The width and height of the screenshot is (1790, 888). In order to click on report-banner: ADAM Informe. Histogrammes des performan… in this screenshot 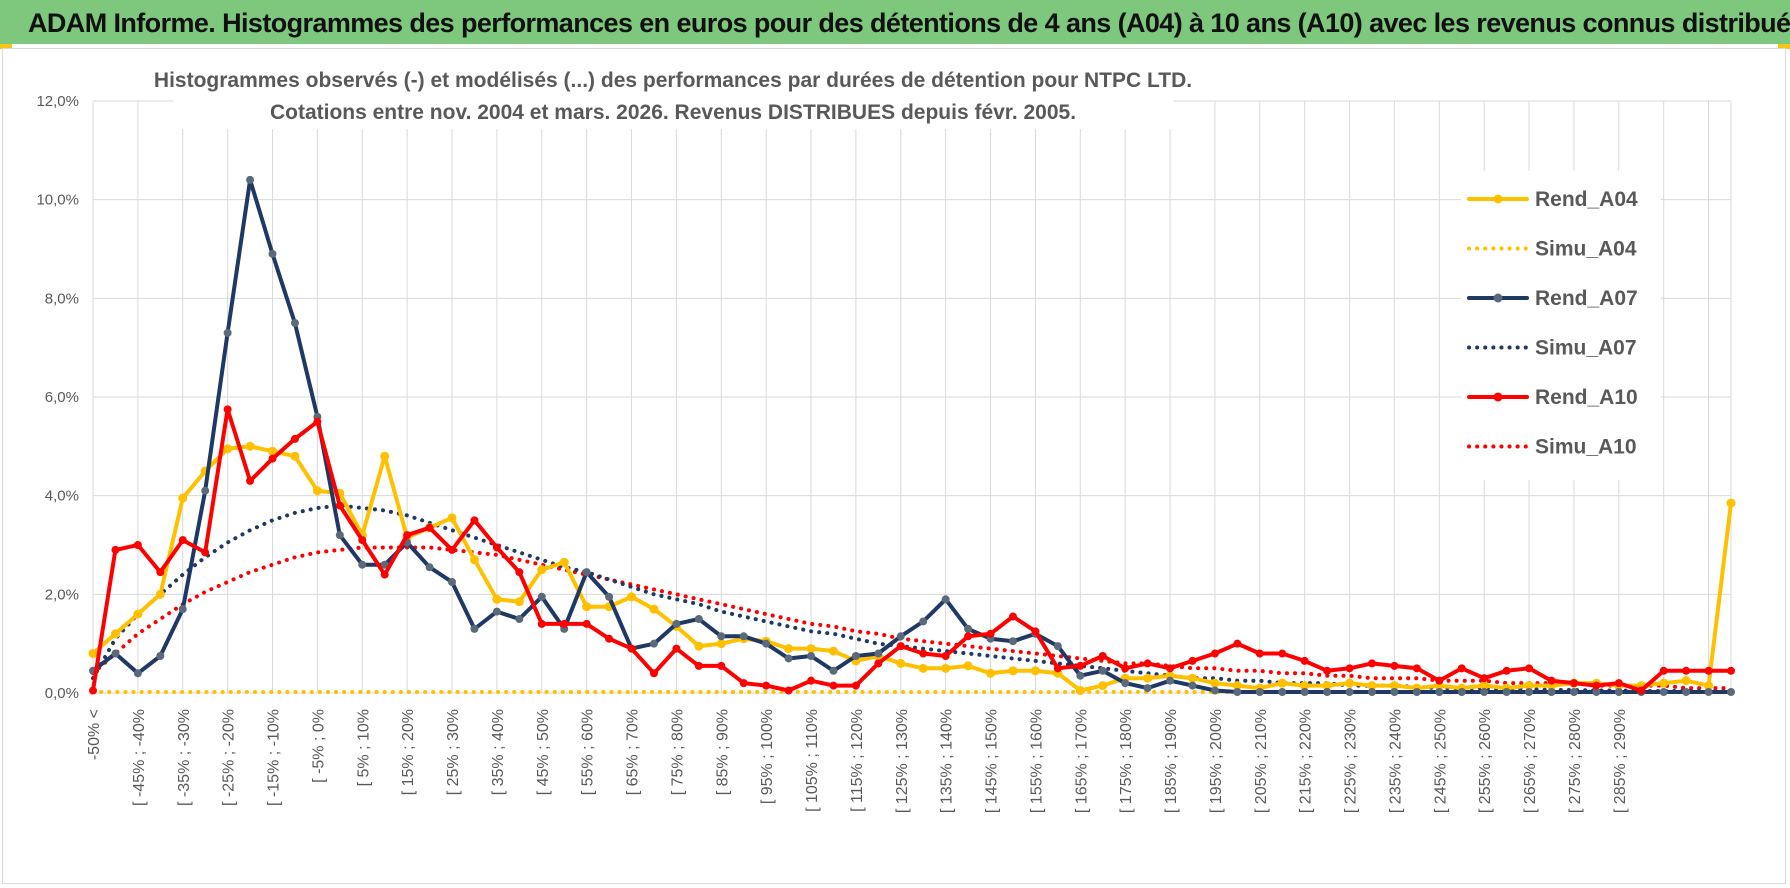, I will do `click(895, 23)`.